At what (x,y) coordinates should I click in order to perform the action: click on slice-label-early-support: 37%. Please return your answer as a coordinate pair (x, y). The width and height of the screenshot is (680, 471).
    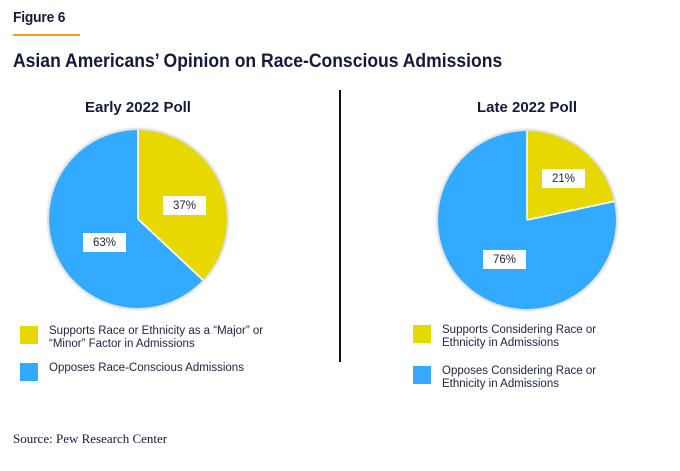
    Looking at the image, I should click on (184, 205).